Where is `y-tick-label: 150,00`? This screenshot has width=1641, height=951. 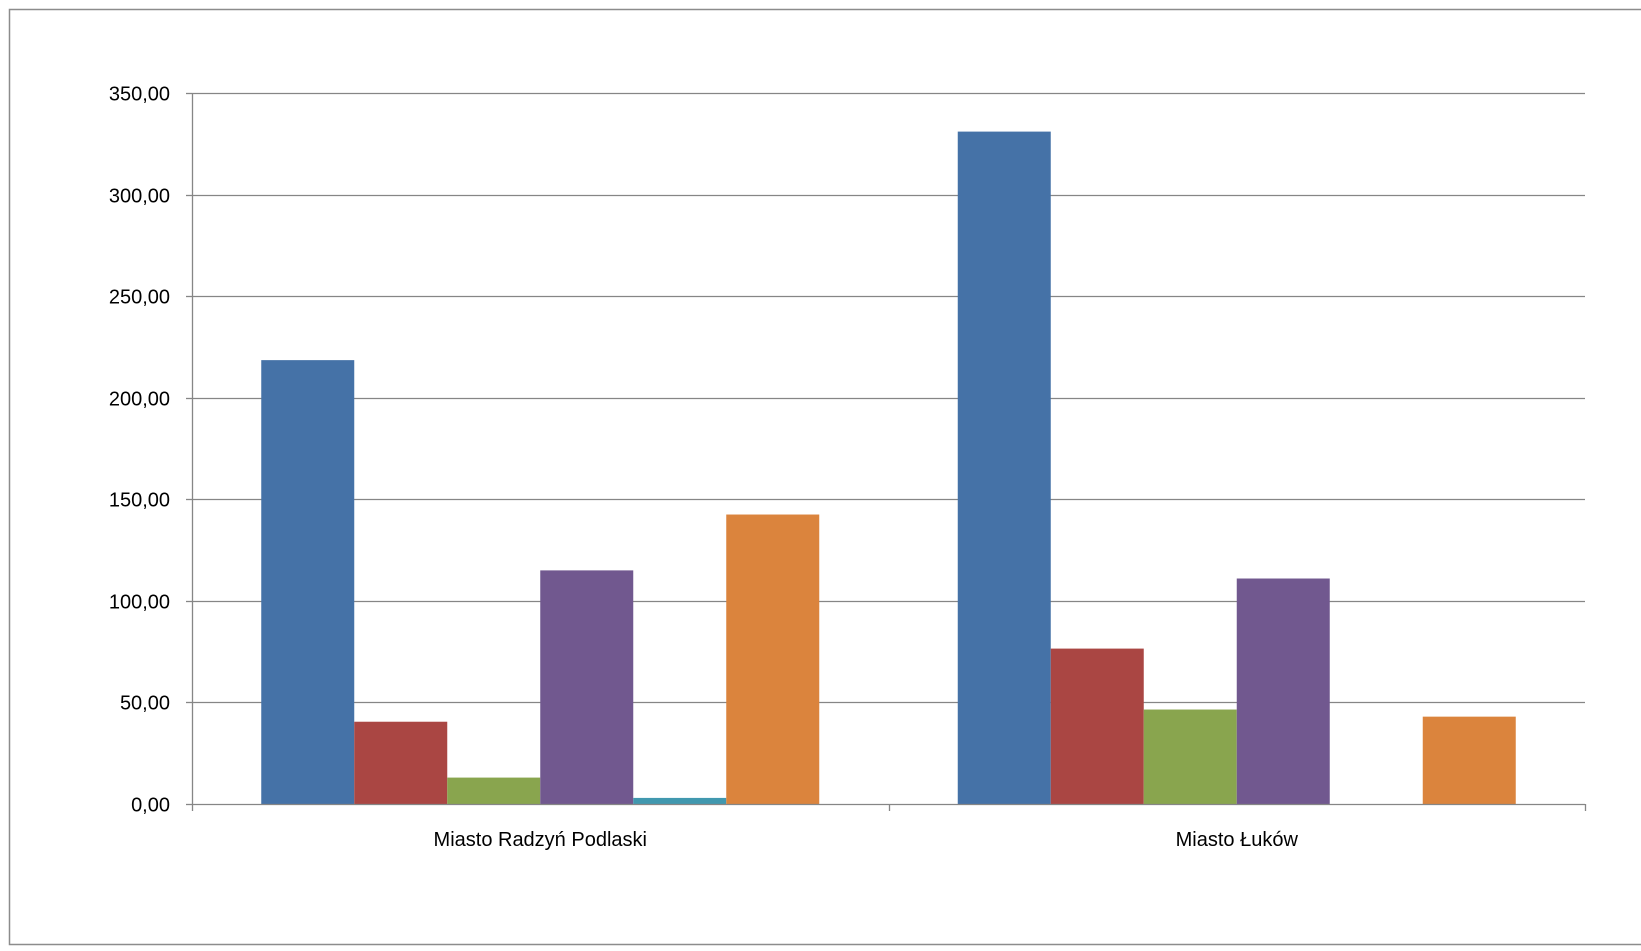
y-tick-label: 150,00 is located at coordinates (139, 501).